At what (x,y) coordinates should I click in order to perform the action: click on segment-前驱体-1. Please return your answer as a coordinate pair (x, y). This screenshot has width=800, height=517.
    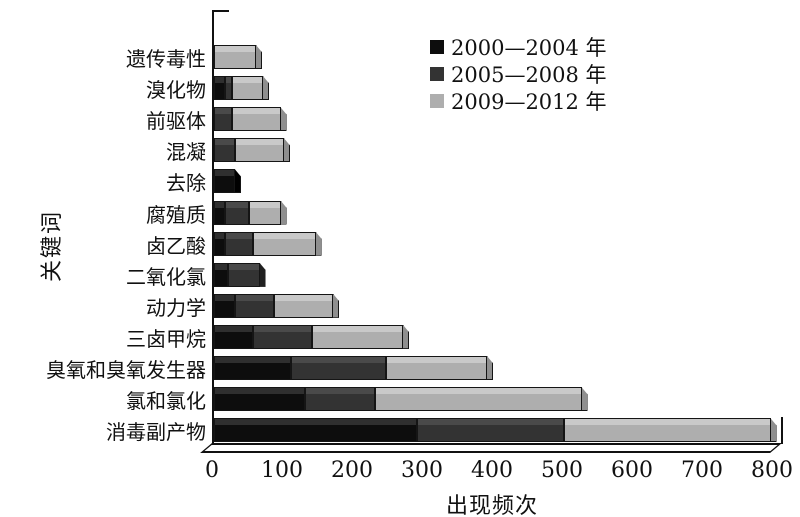
    Looking at the image, I should click on (223, 119).